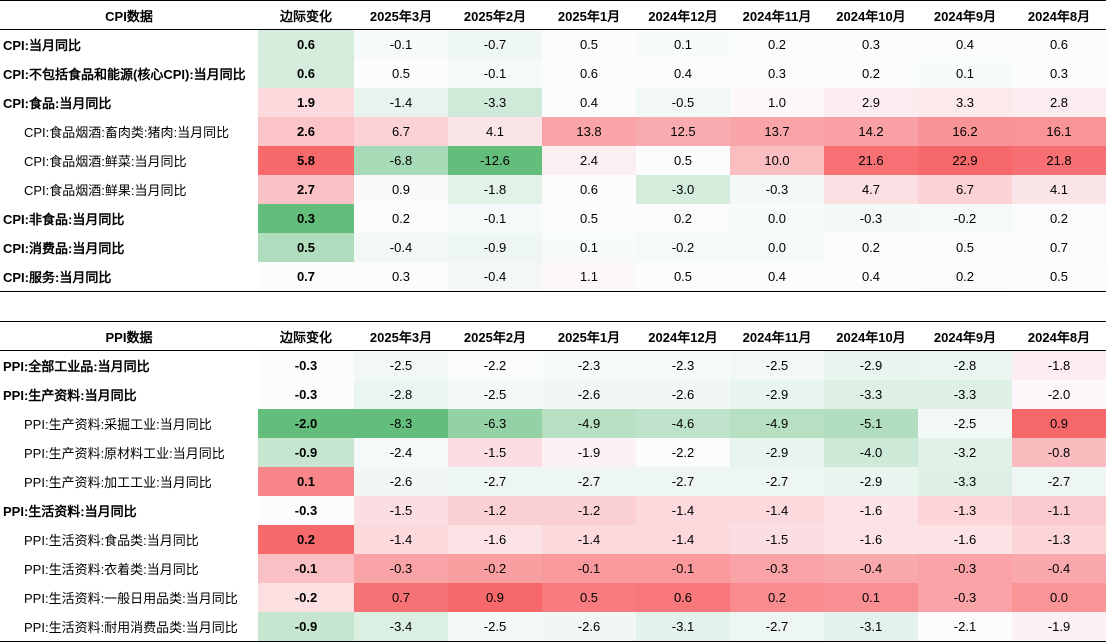 The height and width of the screenshot is (644, 1108). What do you see at coordinates (589, 277) in the screenshot?
I see `cpi-value-cell: 1.1` at bounding box center [589, 277].